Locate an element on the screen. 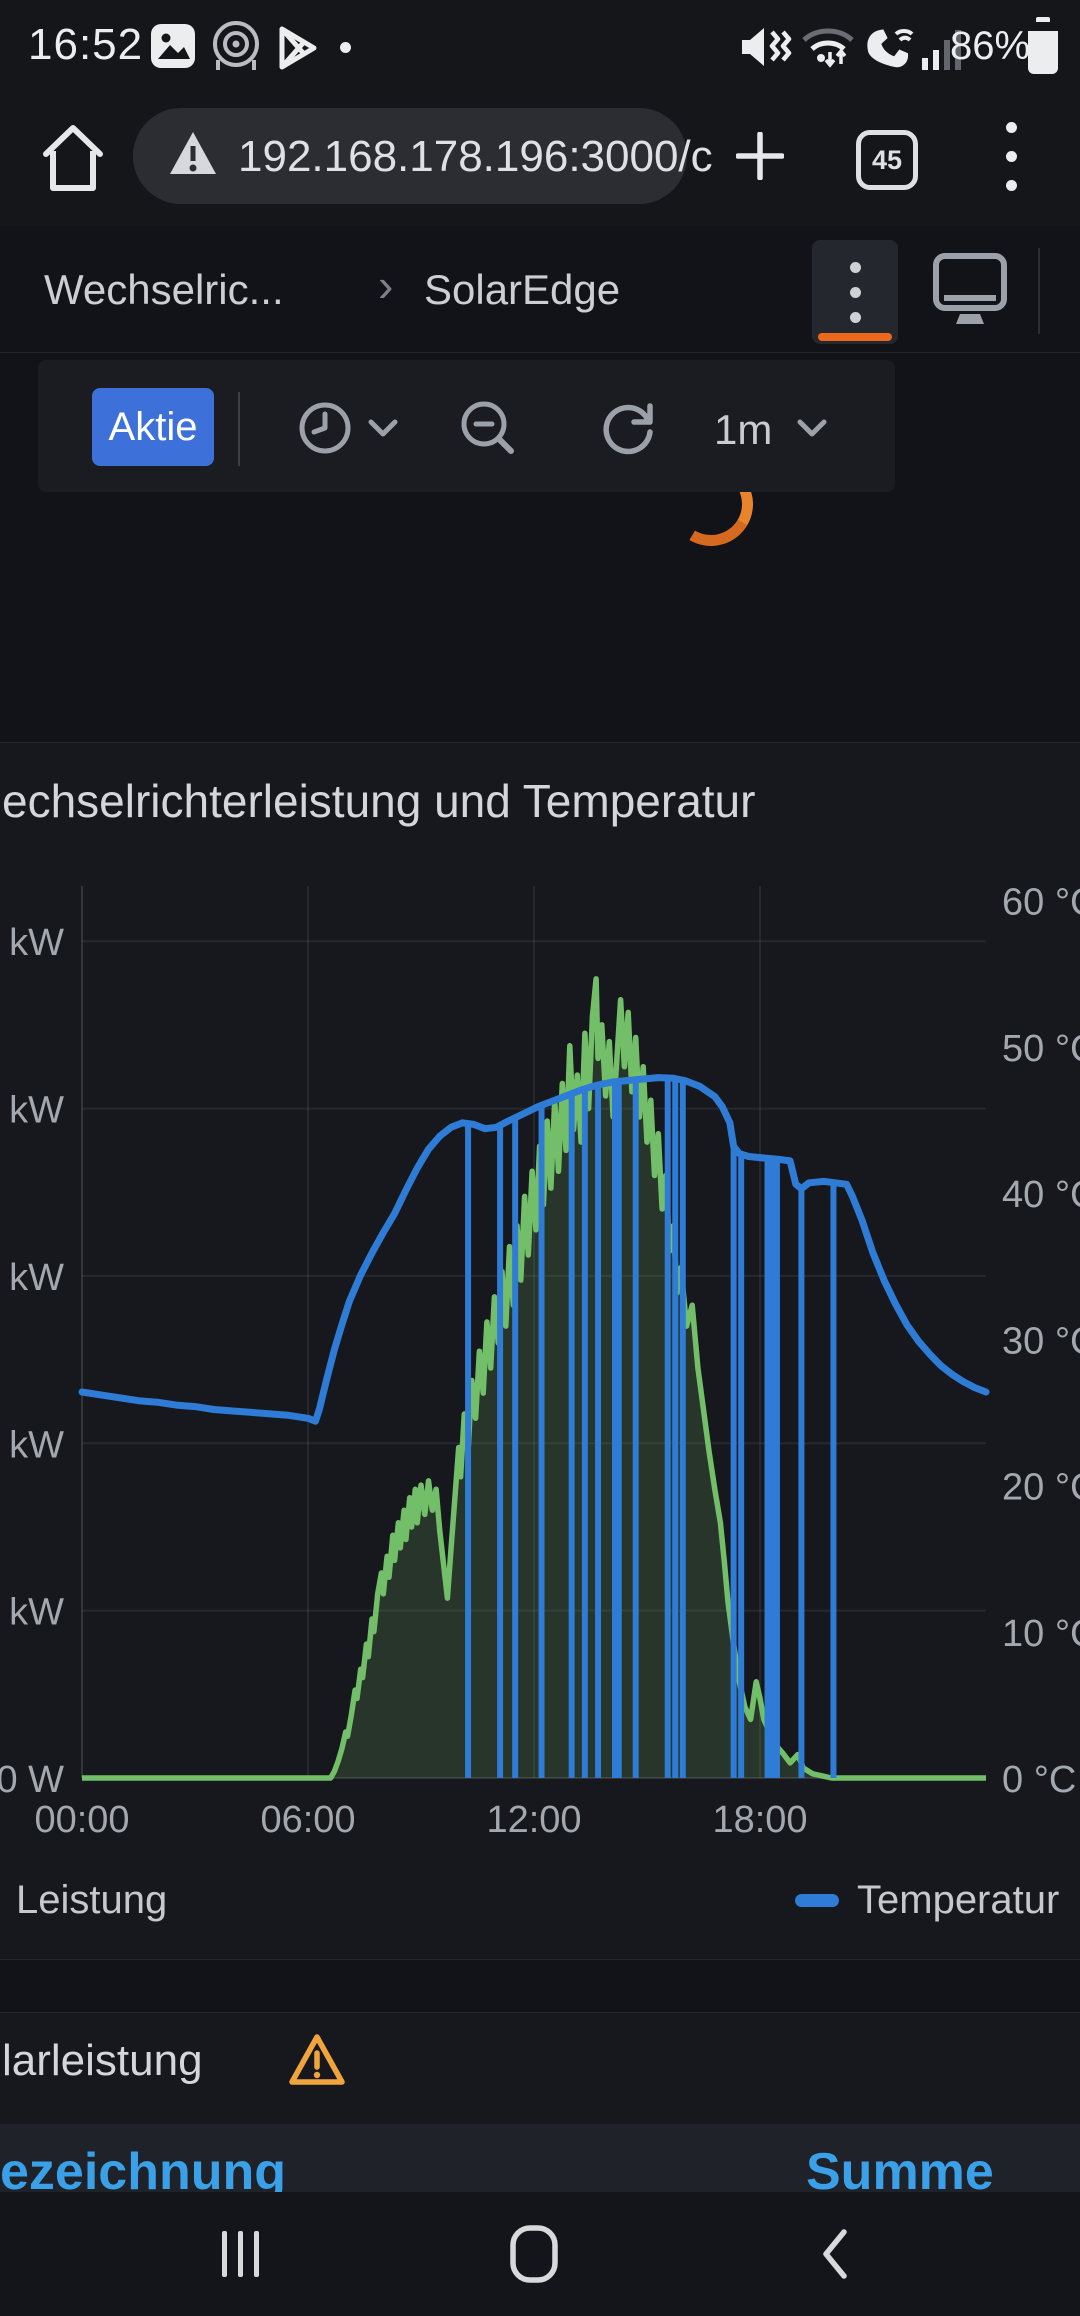 This screenshot has width=1080, height=2316. svg-text: 18:00 is located at coordinates (759, 1820).